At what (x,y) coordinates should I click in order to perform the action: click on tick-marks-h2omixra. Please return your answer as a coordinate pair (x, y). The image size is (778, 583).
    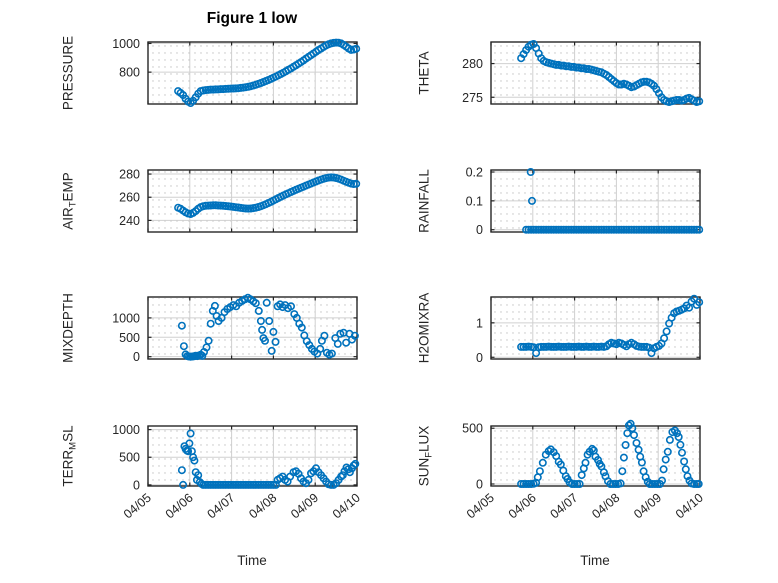
    Looking at the image, I should click on (595, 328).